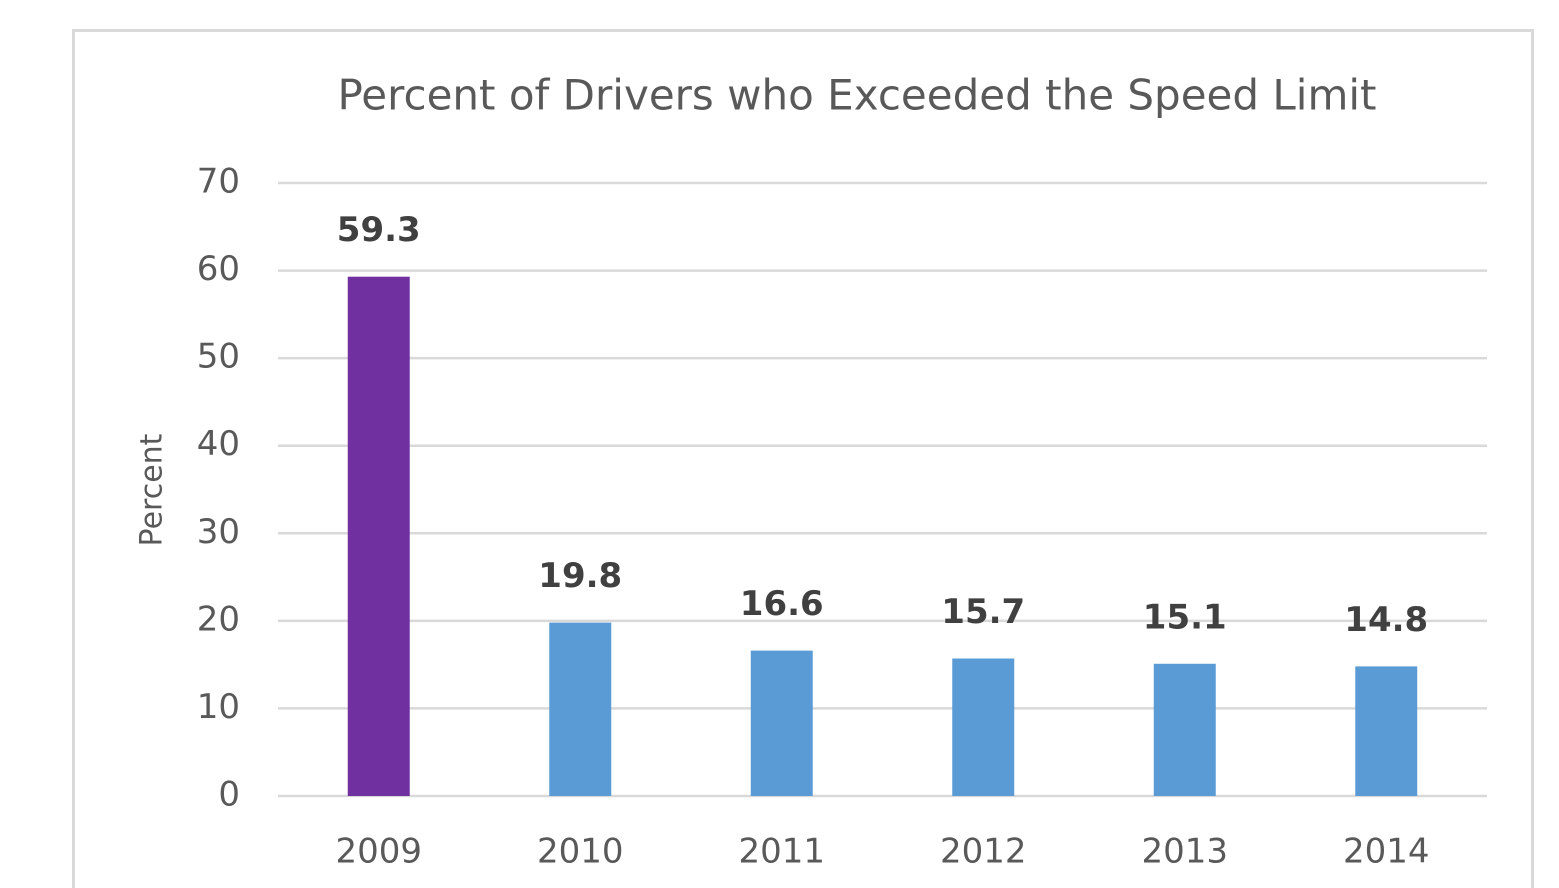  I want to click on data-label: 14.8, so click(1386, 620).